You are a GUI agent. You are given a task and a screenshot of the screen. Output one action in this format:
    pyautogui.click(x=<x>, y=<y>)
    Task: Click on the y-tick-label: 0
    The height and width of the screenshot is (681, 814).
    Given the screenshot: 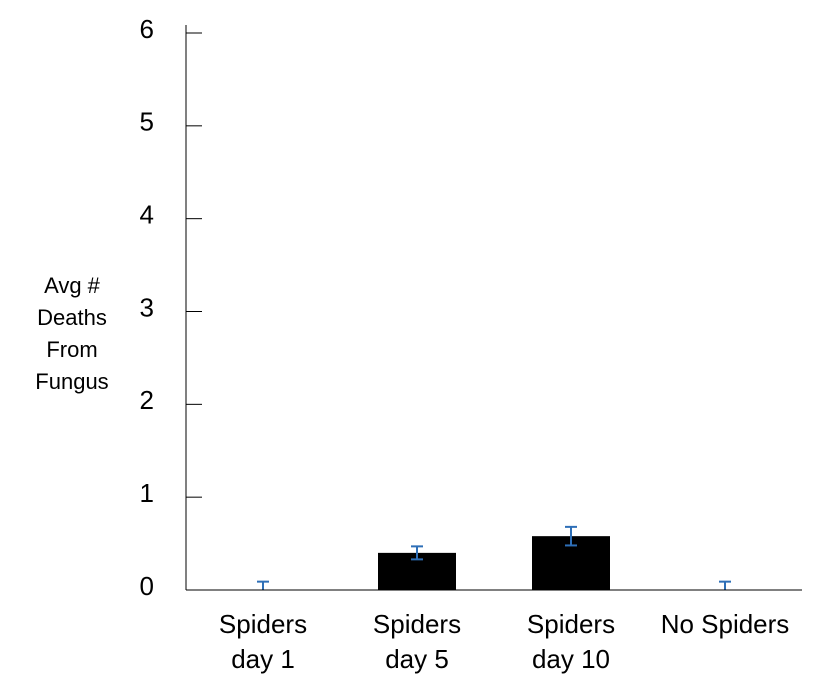 What is the action you would take?
    pyautogui.click(x=147, y=586)
    